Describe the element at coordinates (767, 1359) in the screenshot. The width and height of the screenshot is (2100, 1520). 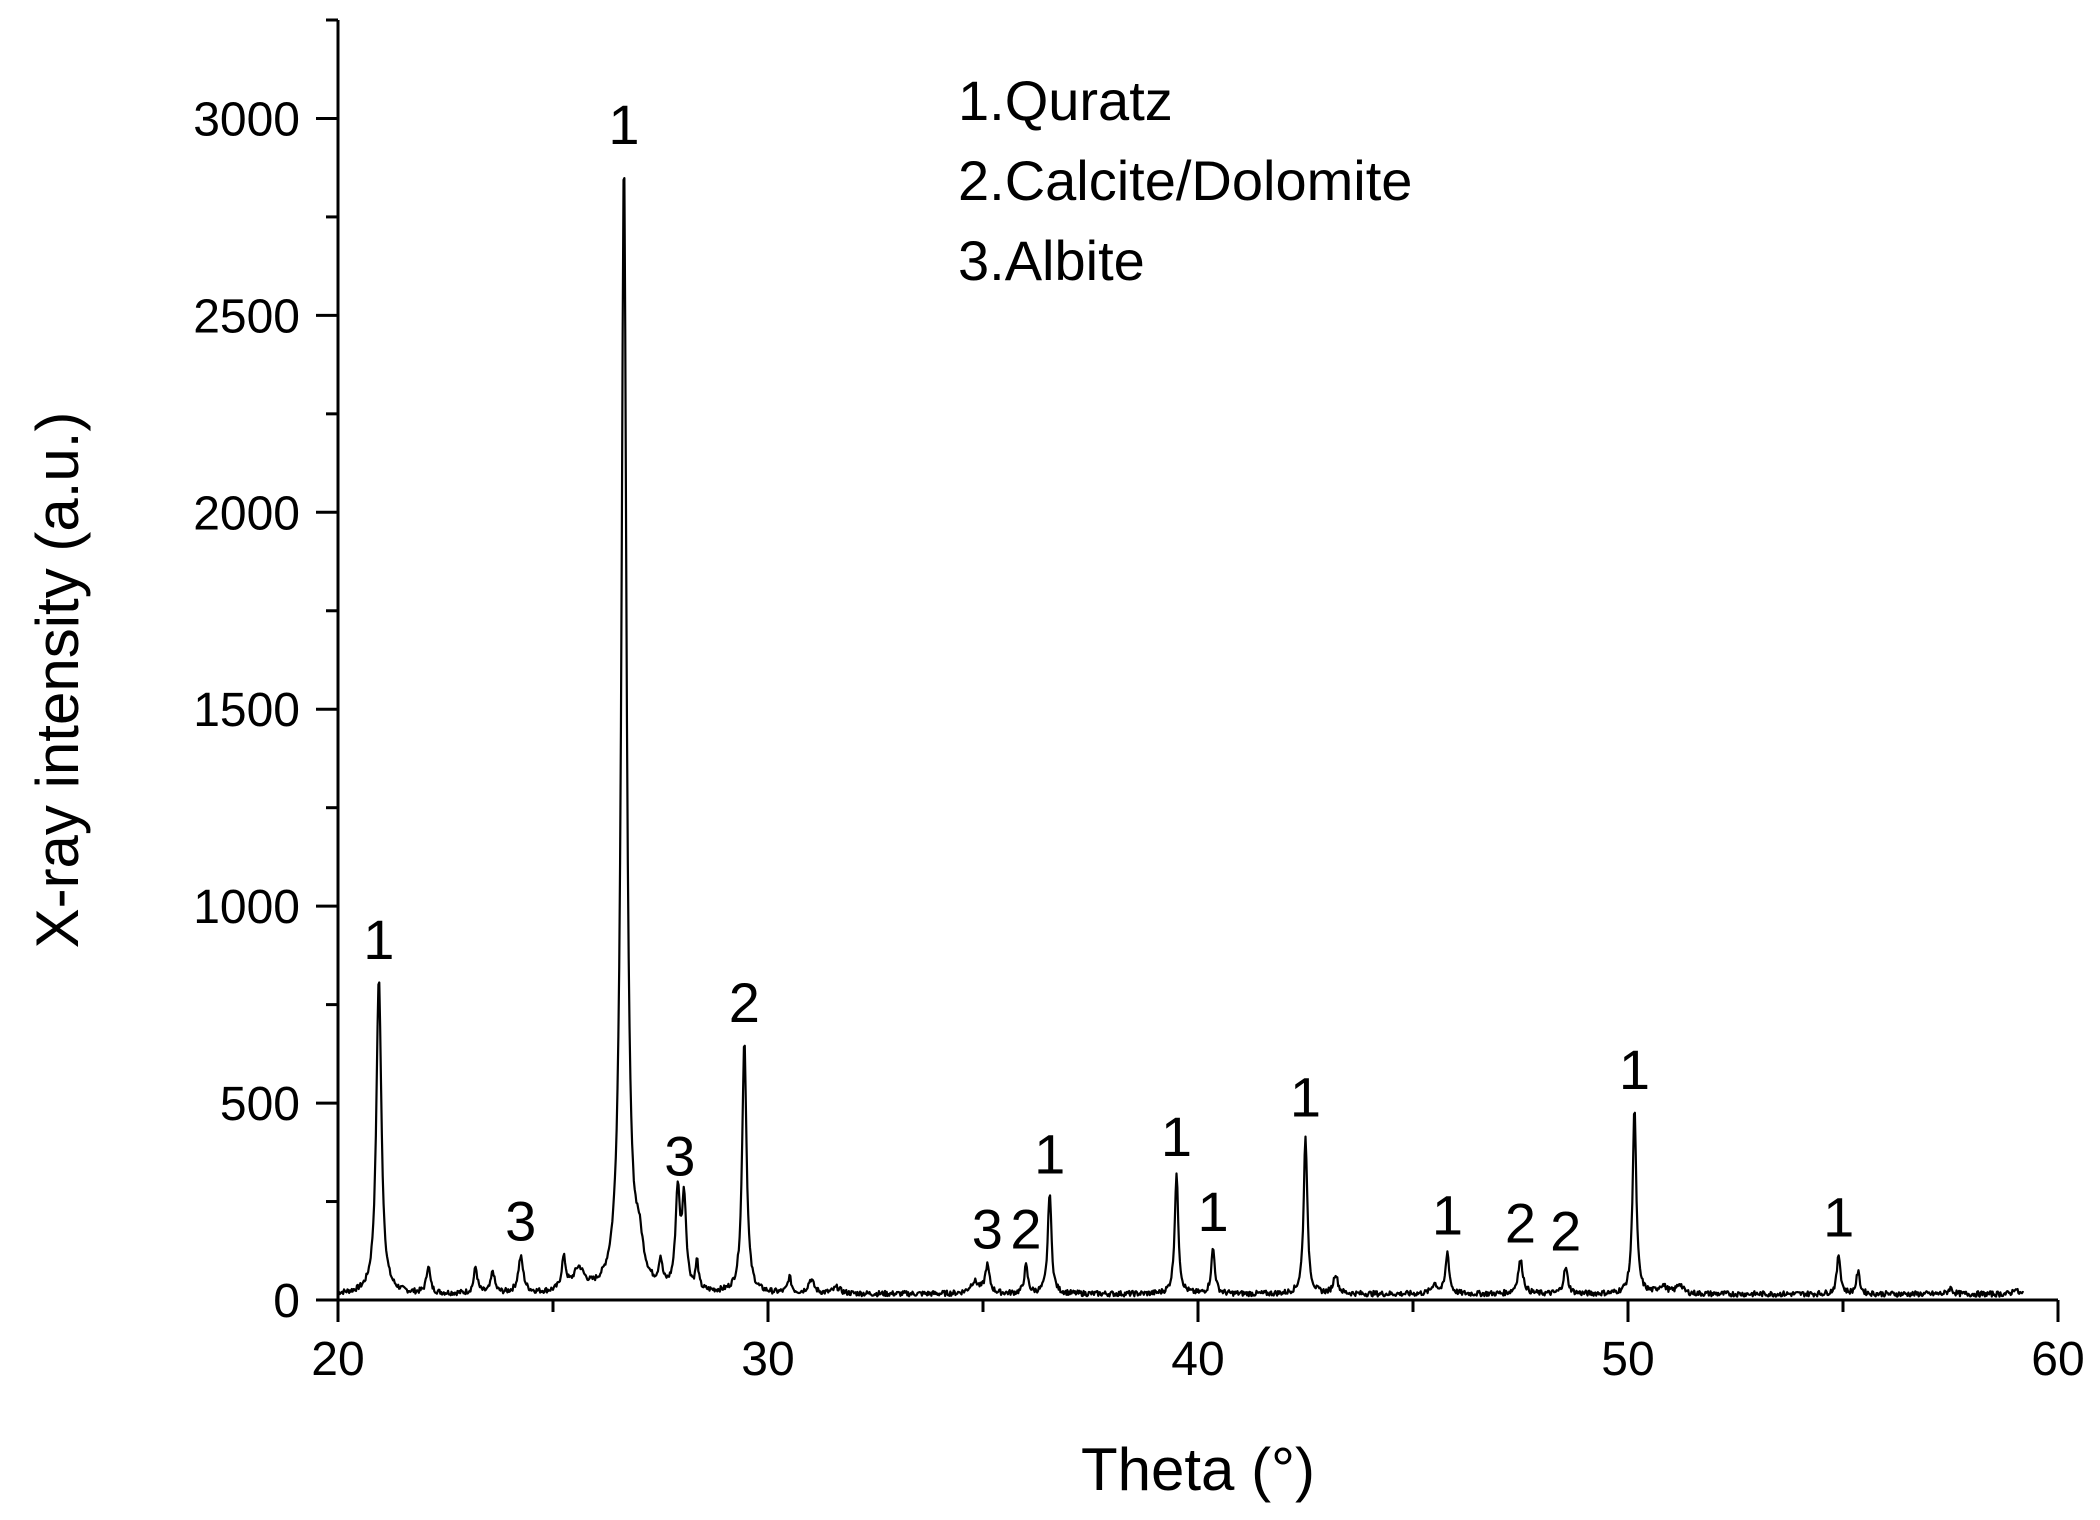
I see `x-tick-label: 30` at that location.